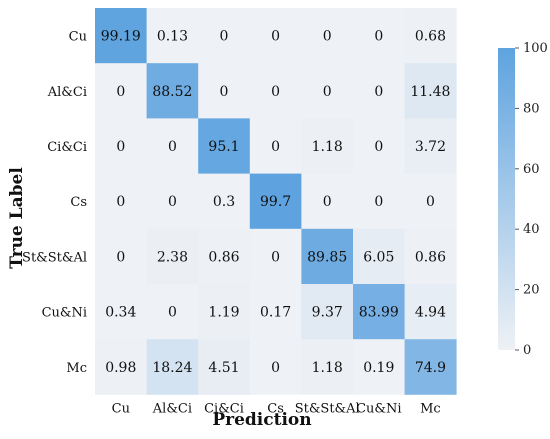 The width and height of the screenshot is (550, 439). Describe the element at coordinates (378, 408) in the screenshot. I see `x-tick-label: Cu&Ni` at that location.